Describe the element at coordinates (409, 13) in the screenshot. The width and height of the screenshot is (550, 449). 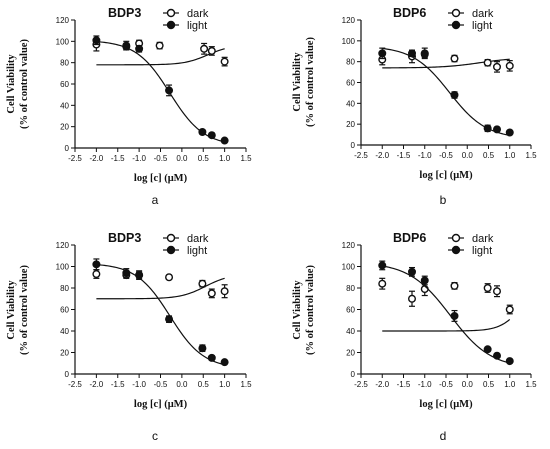
I see `chart-title: BDP6` at that location.